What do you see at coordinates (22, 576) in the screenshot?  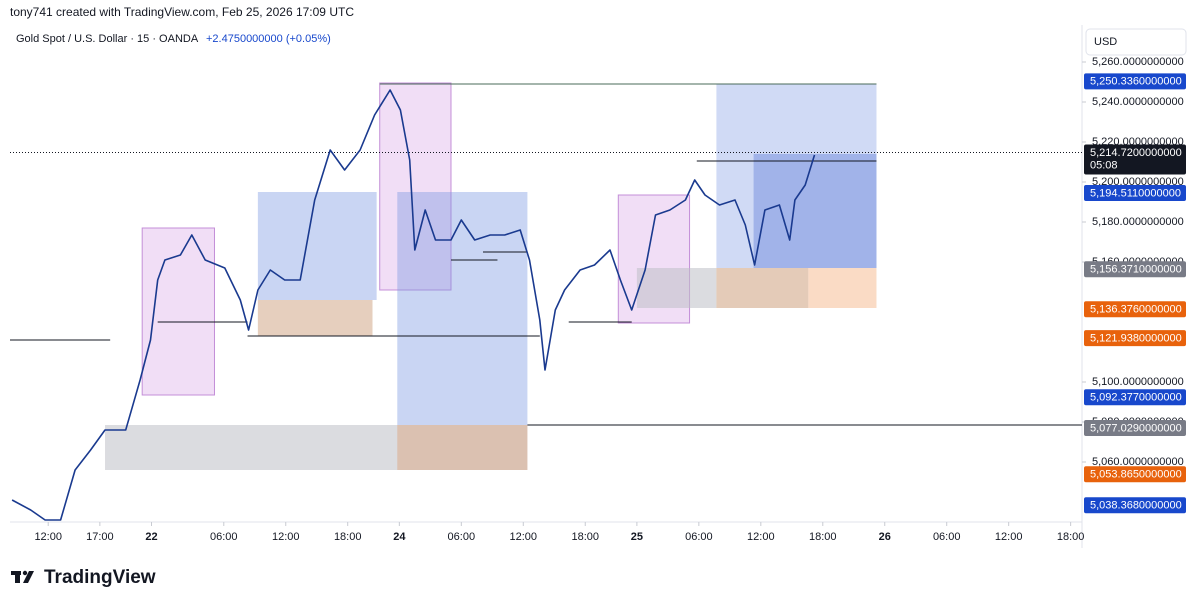 I see `brand-logo` at bounding box center [22, 576].